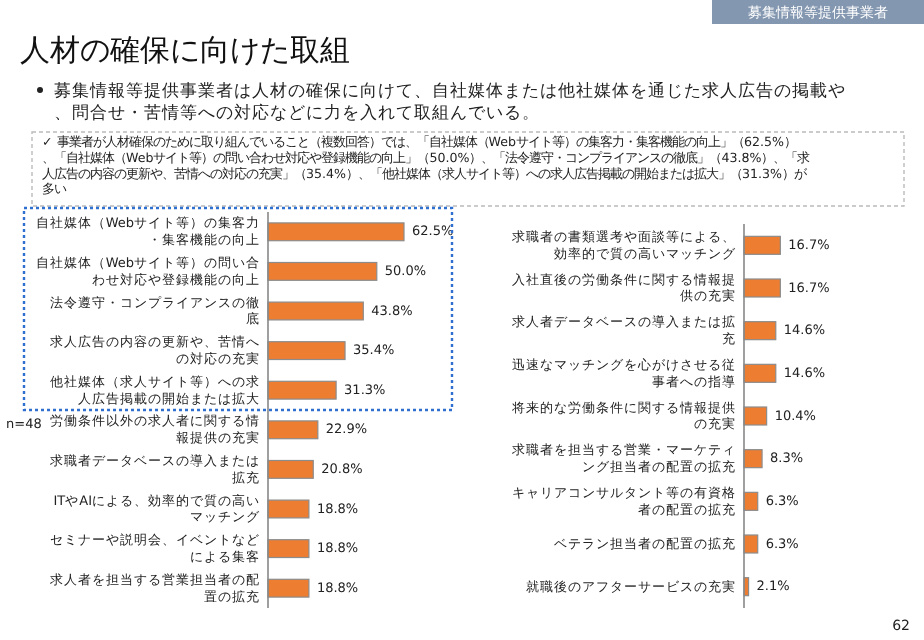  What do you see at coordinates (185, 50) in the screenshot?
I see `chart-title: 人材の確保に向けた取組` at bounding box center [185, 50].